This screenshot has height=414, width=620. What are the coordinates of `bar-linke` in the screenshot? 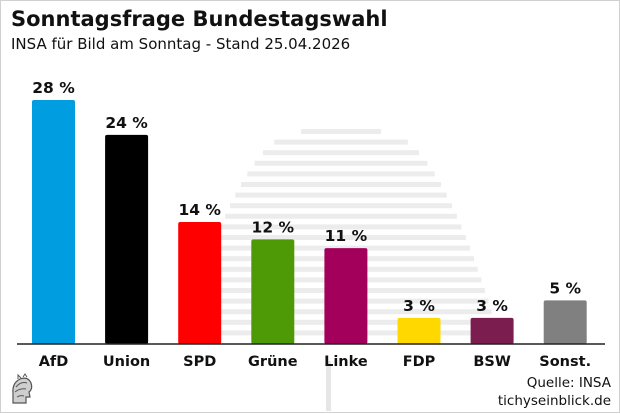 It's located at (346, 296).